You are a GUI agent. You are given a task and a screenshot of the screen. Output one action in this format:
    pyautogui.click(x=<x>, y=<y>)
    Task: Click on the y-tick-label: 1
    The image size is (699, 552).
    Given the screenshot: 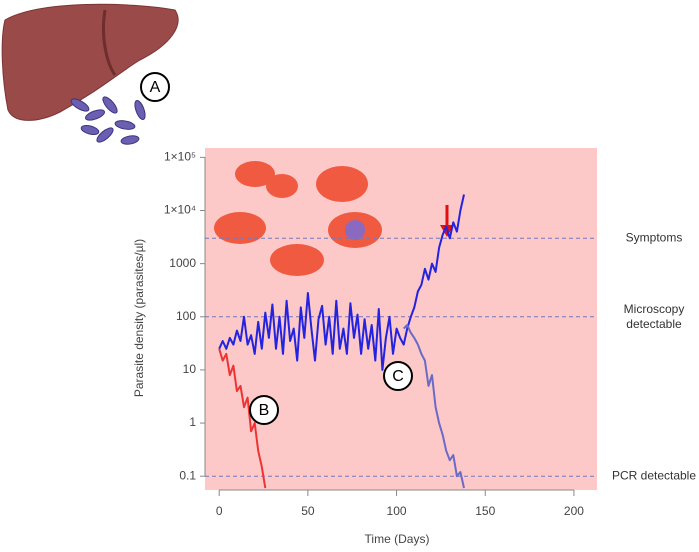 What is the action you would take?
    pyautogui.click(x=192, y=422)
    